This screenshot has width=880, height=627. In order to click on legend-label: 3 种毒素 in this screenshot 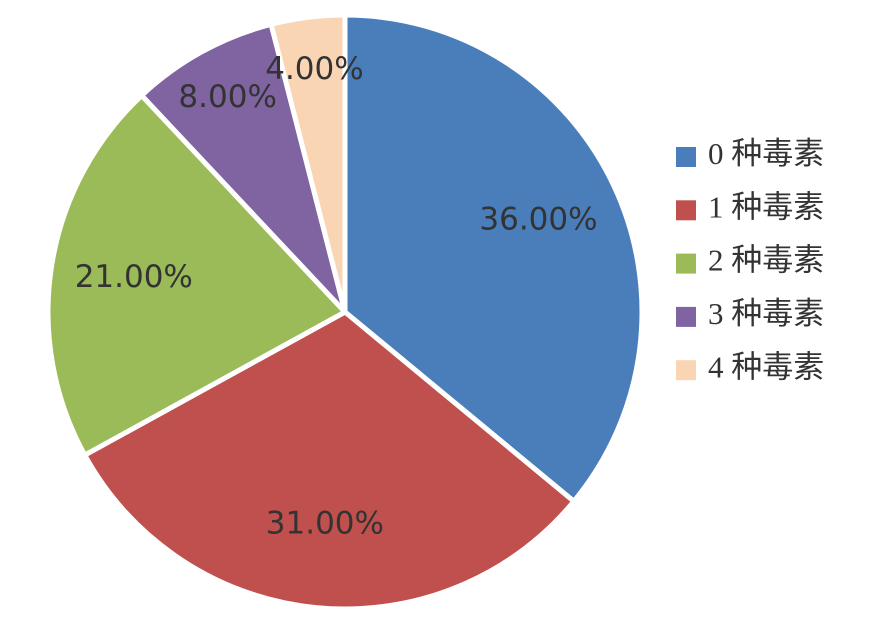, I will do `click(766, 313)`.